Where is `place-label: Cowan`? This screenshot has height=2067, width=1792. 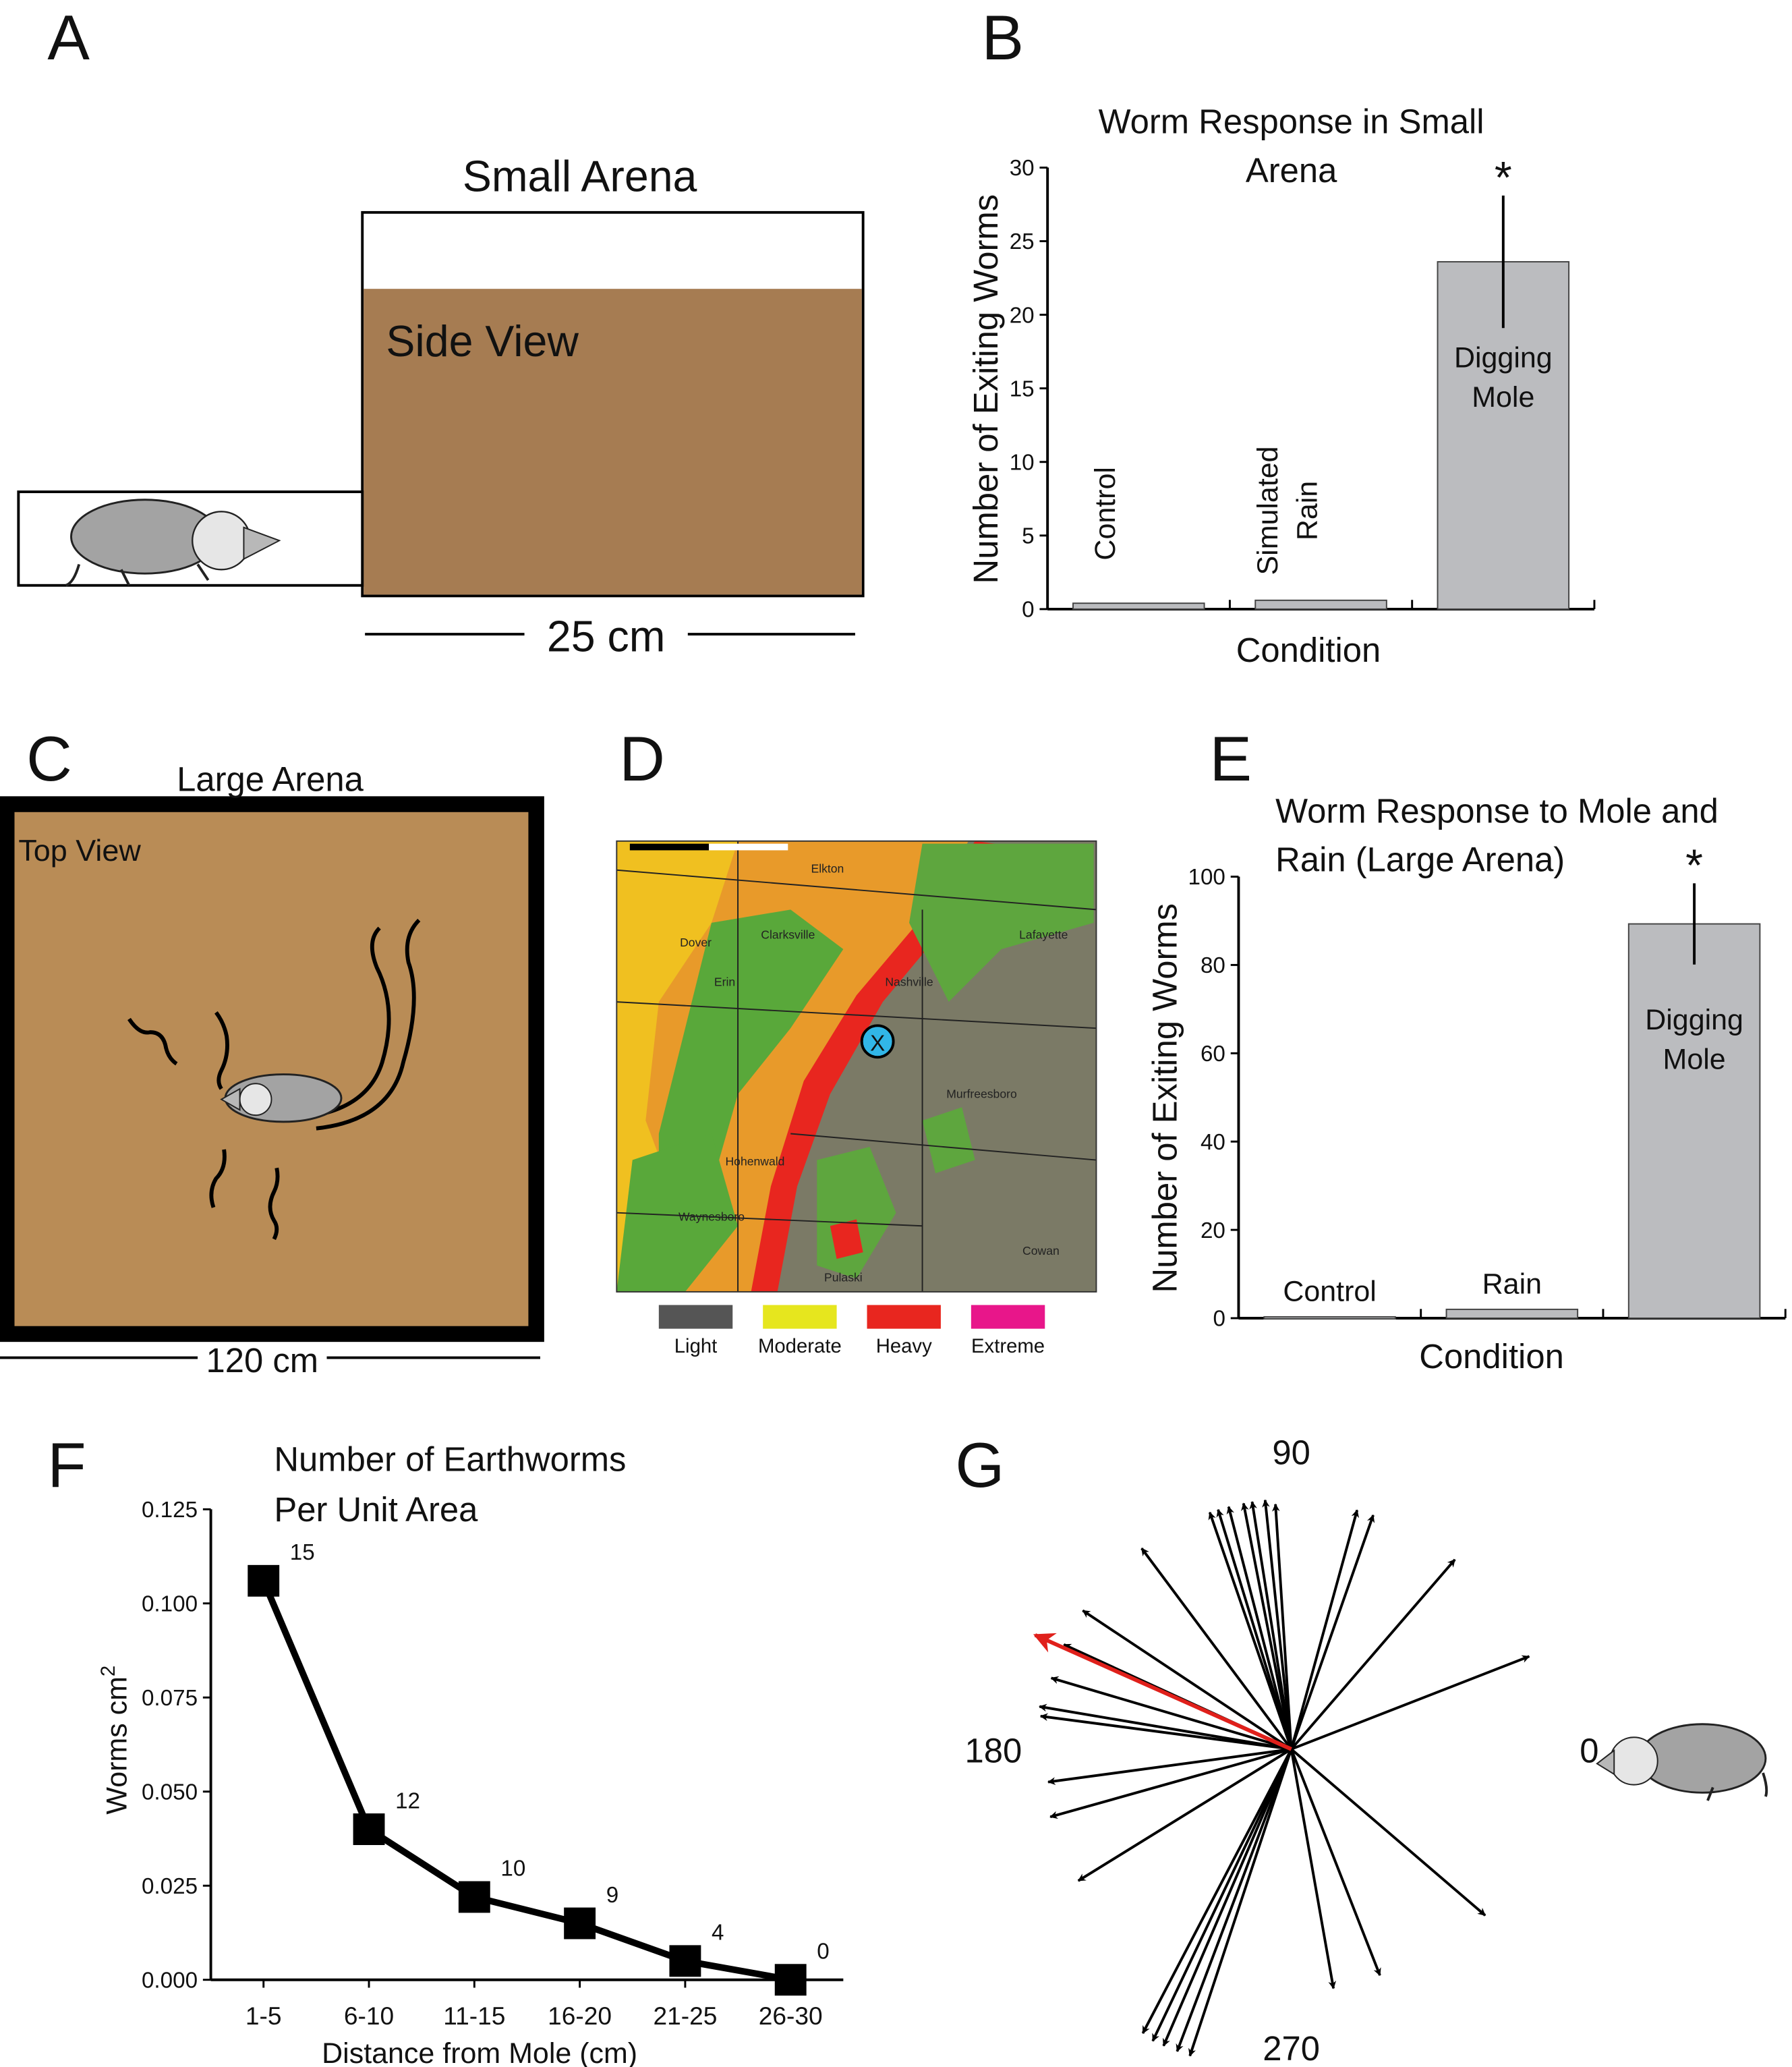 place-label: Cowan is located at coordinates (1041, 1250).